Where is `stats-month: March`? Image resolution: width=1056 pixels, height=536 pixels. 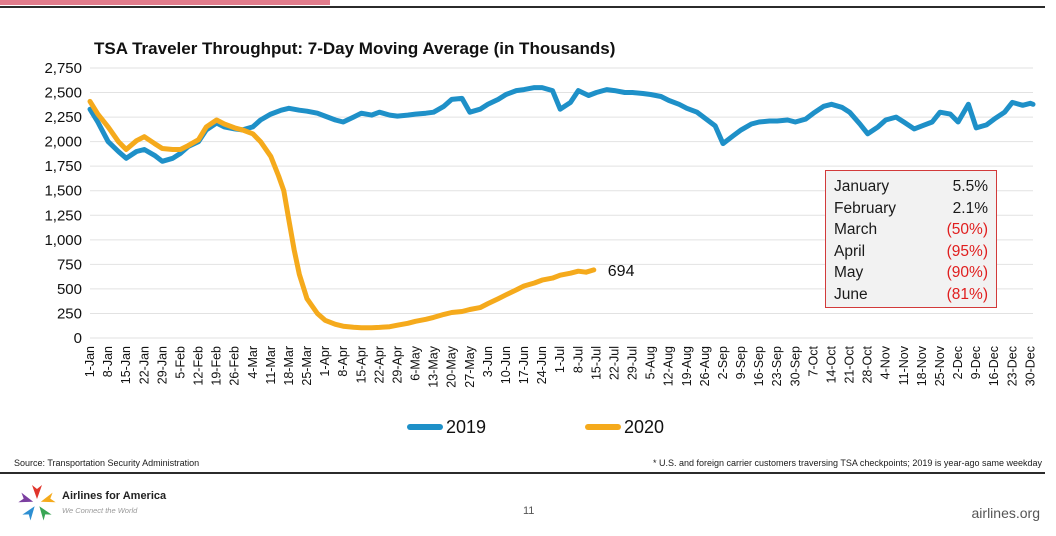
stats-month: March is located at coordinates (856, 229).